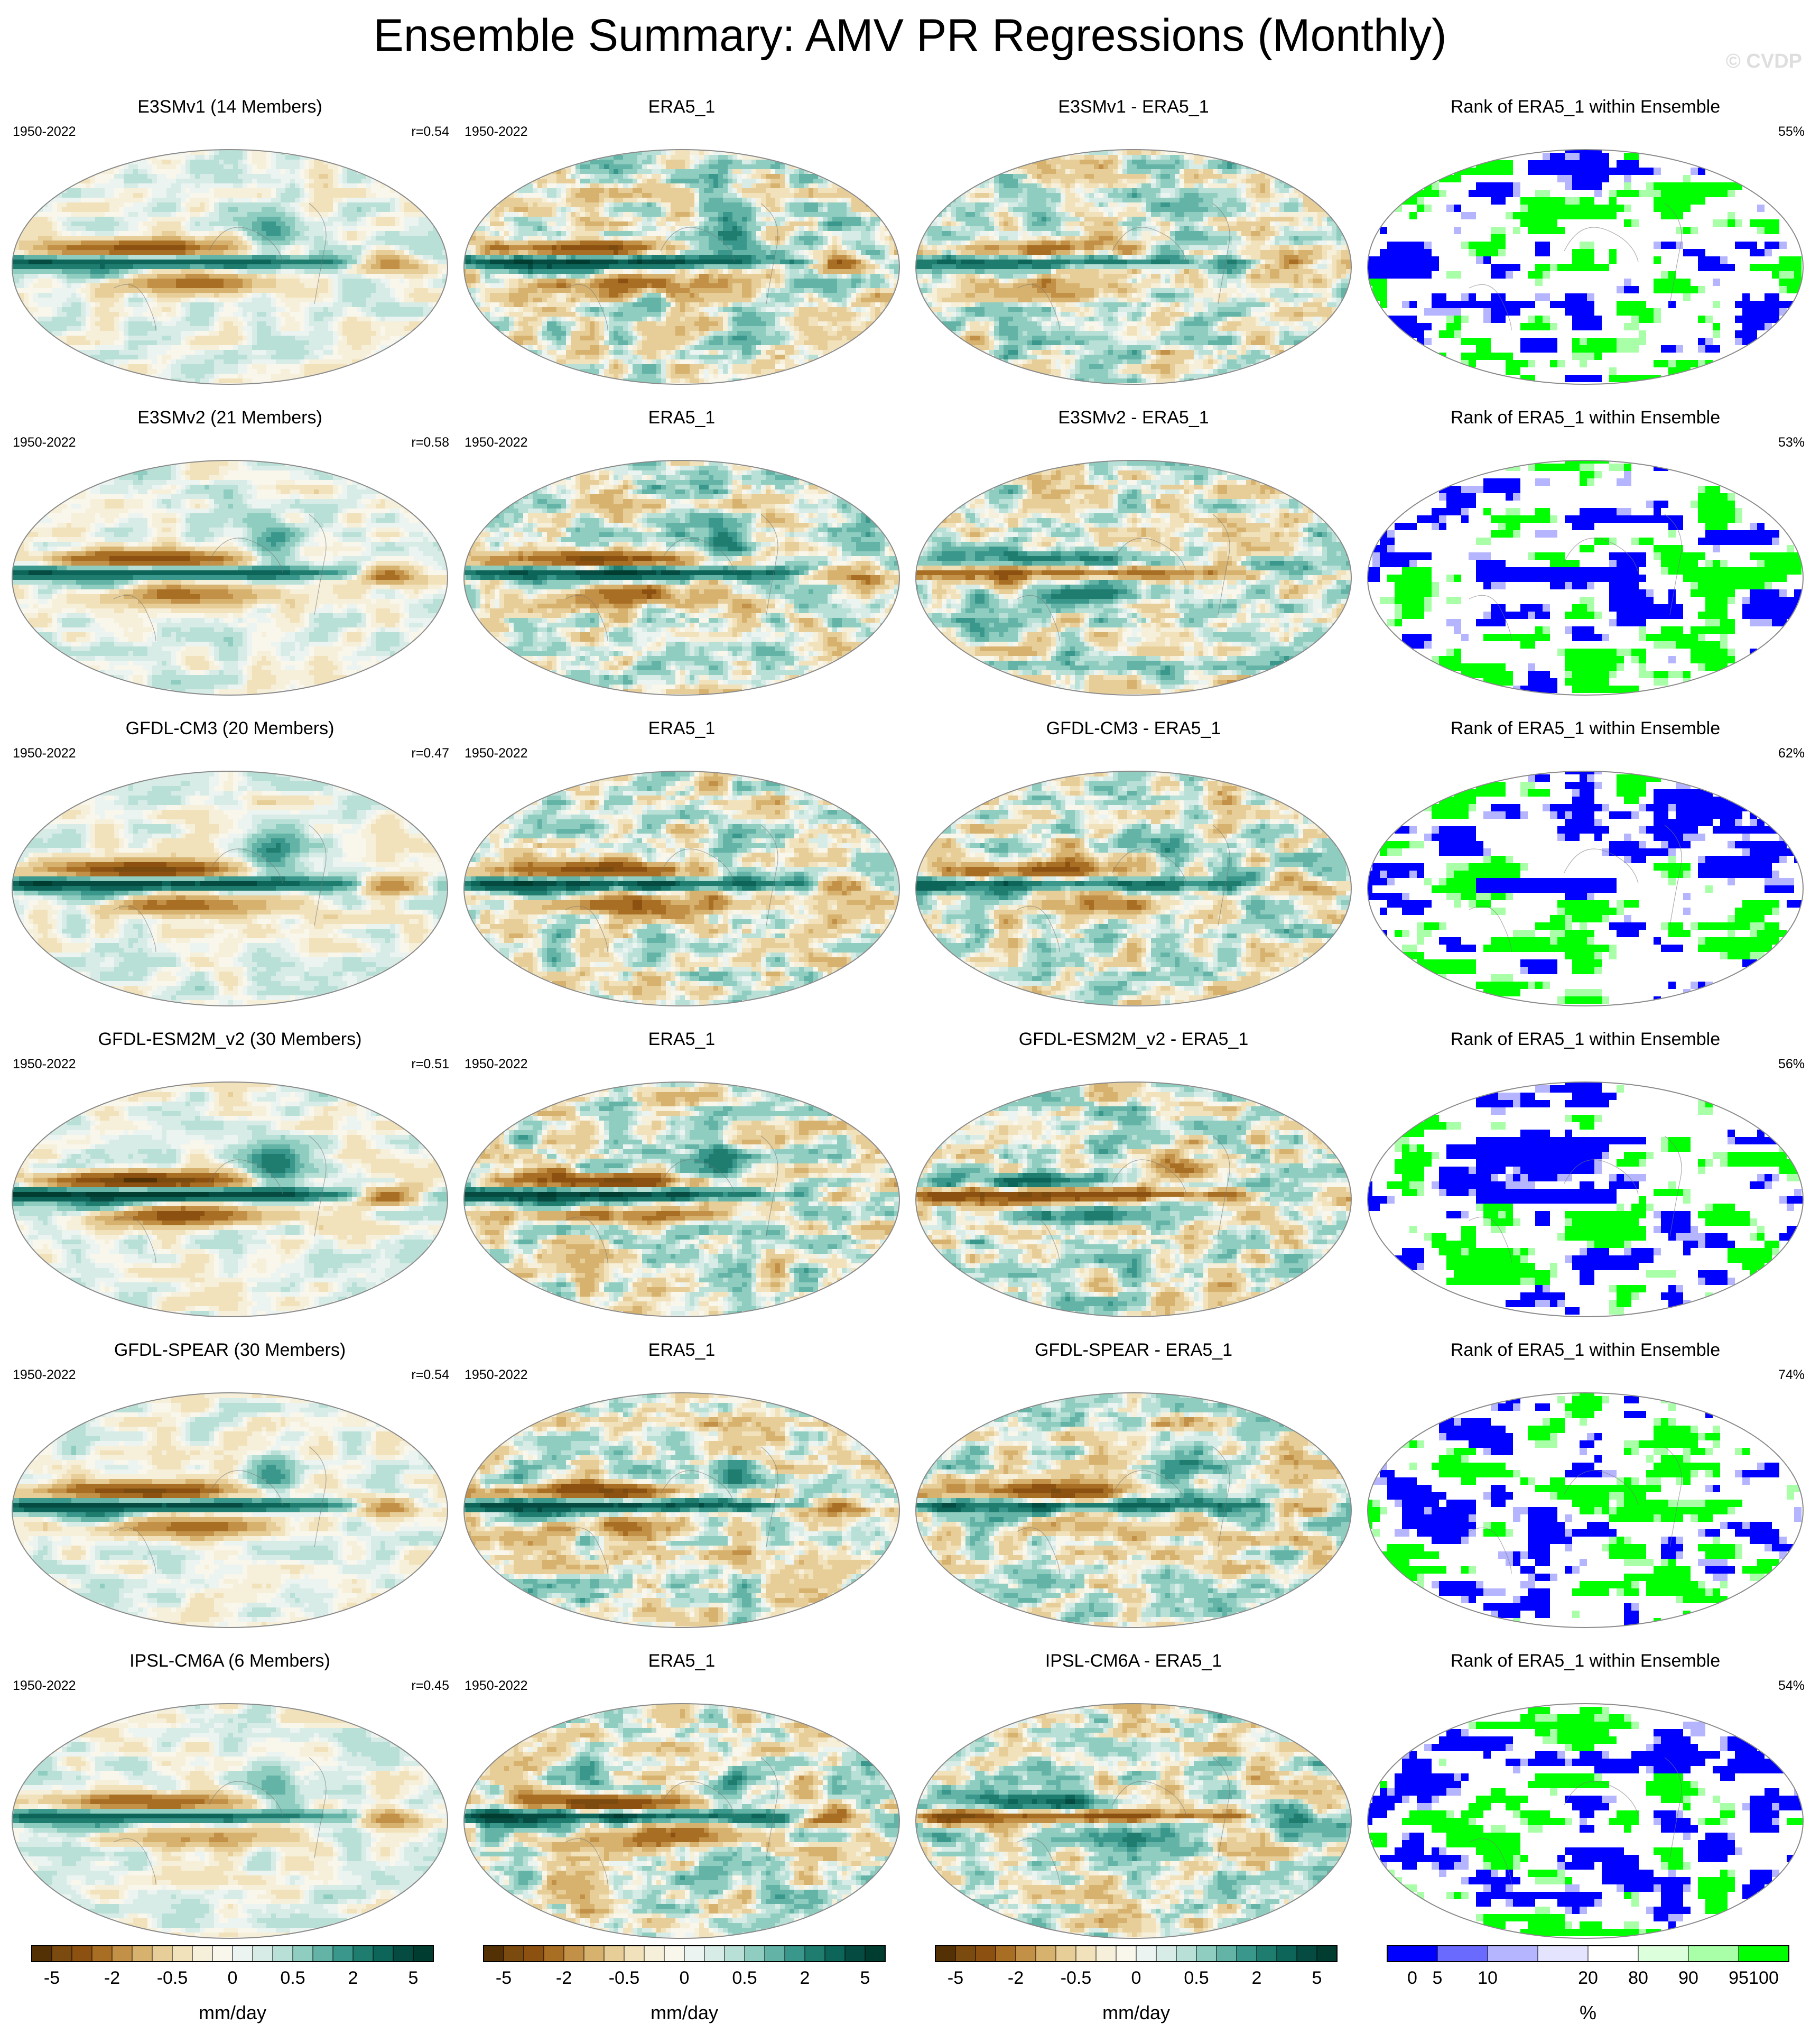  I want to click on panel-diff-1: E3SMv1 - ERA5_1, so click(1133, 241).